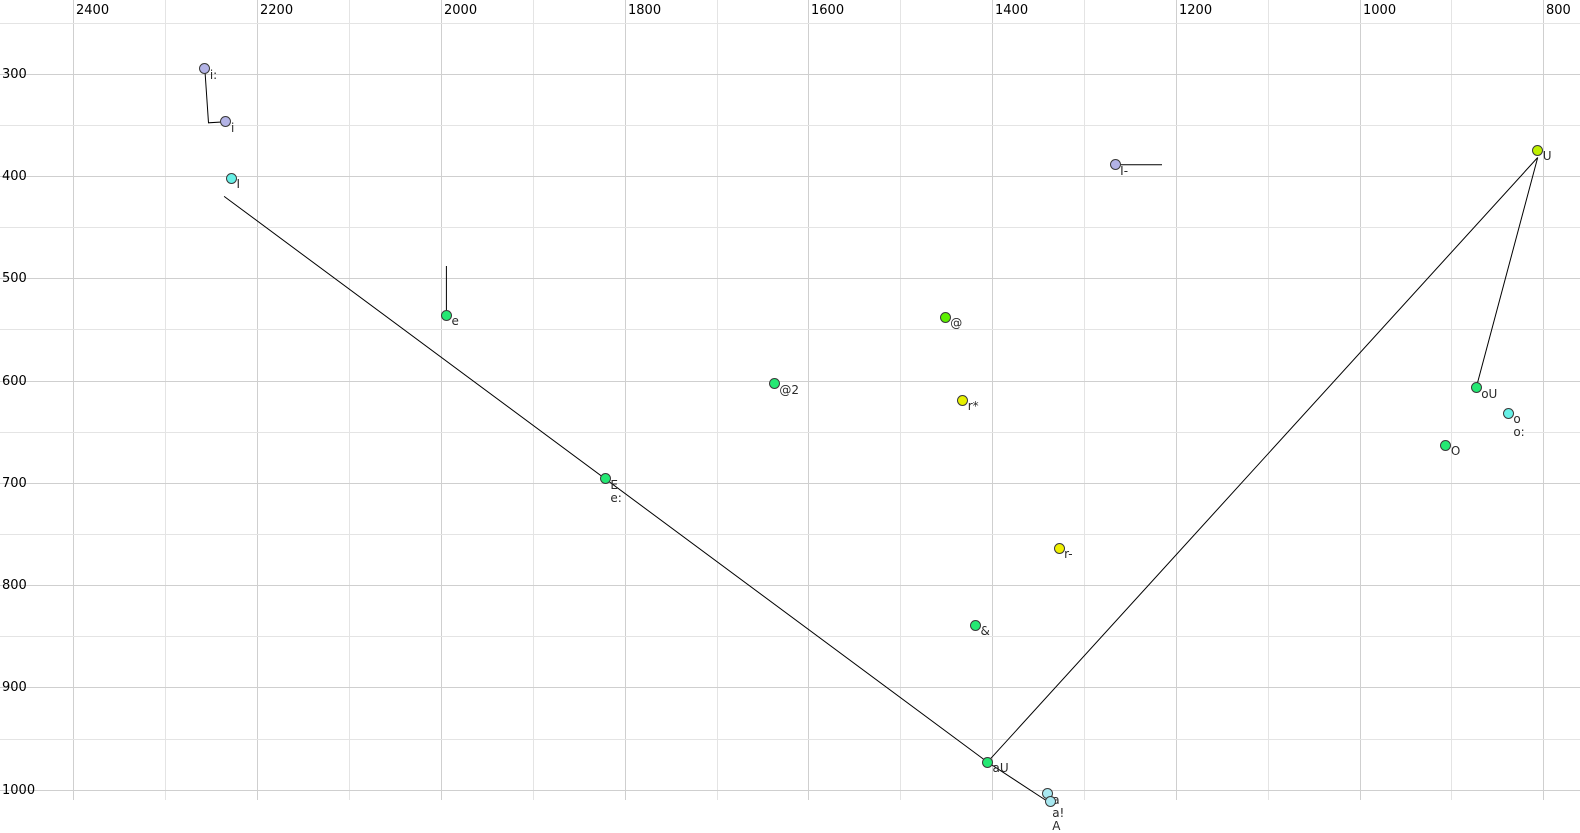 This screenshot has height=833, width=1580. What do you see at coordinates (14, 74) in the screenshot?
I see `y-tick-label: 300` at bounding box center [14, 74].